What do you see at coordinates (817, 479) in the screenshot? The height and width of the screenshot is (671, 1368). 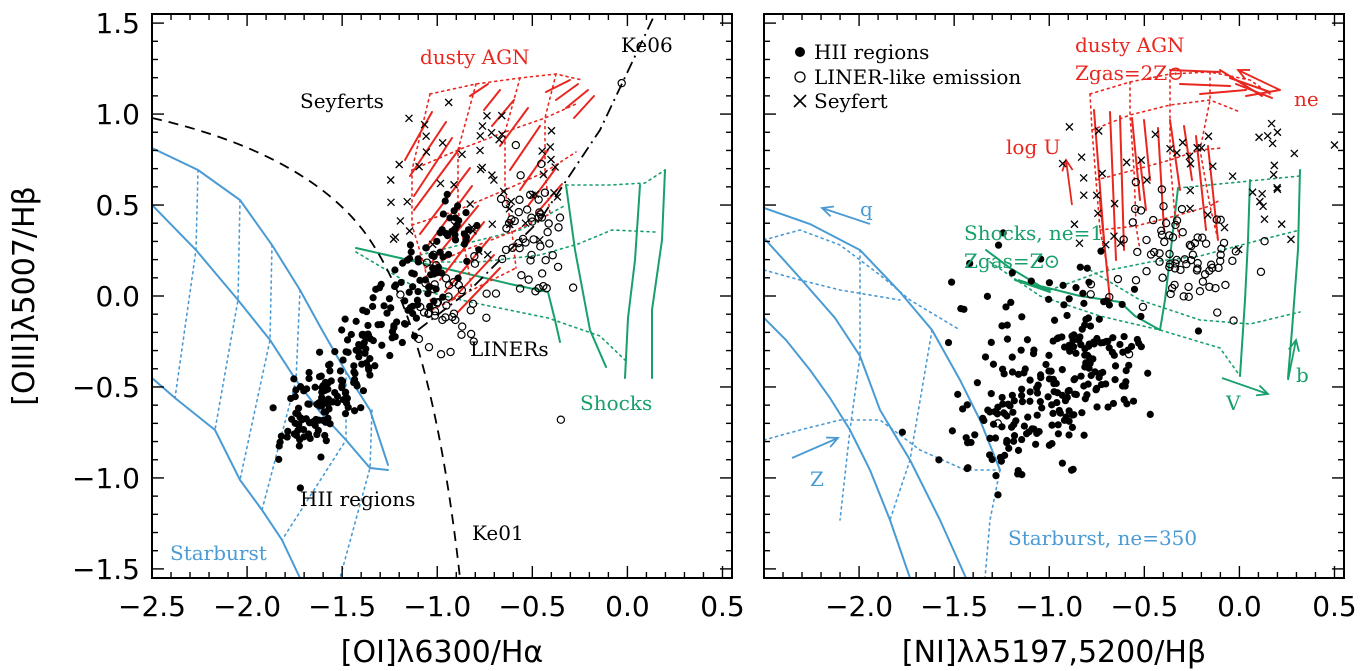 I see `right-ann-z: Z` at bounding box center [817, 479].